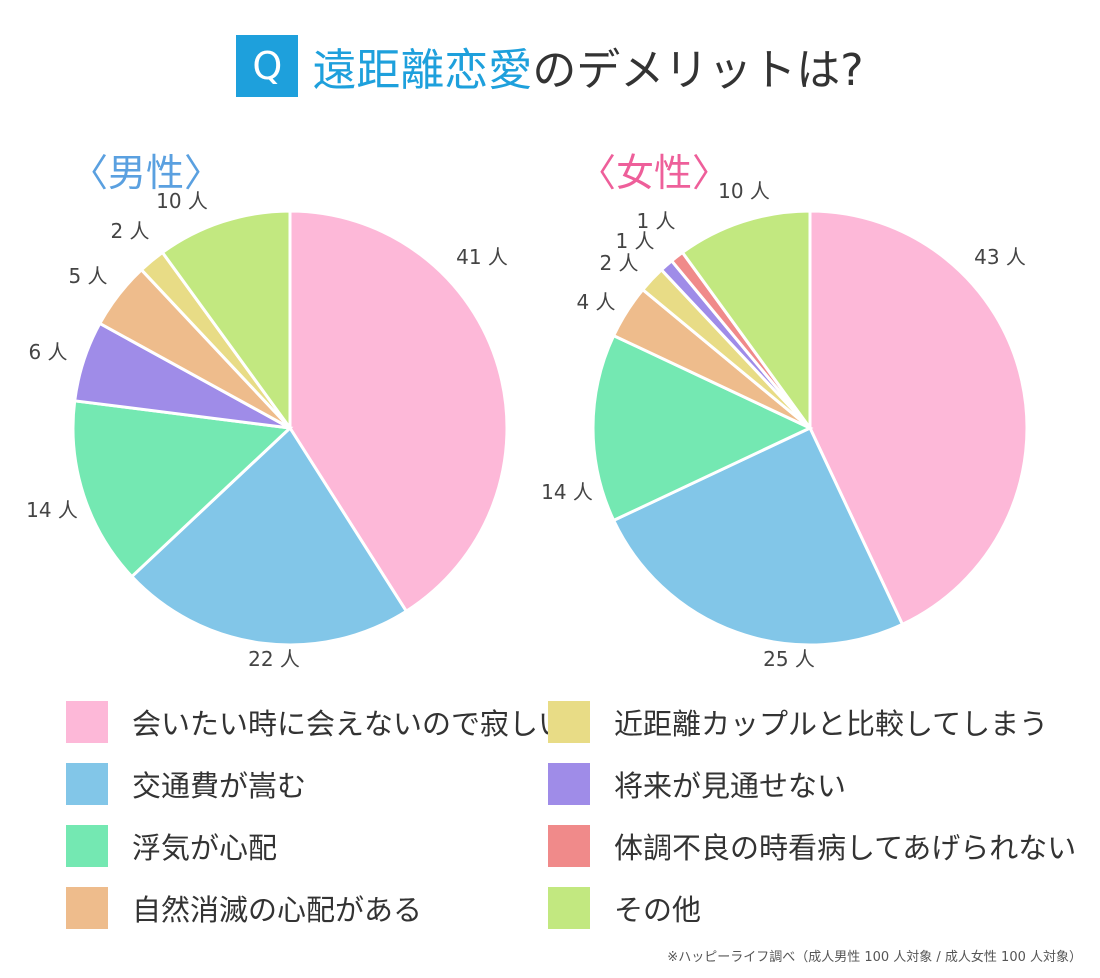 This screenshot has width=1100, height=978. What do you see at coordinates (87, 276) in the screenshot?
I see `male-label-fade-out: 5 人` at bounding box center [87, 276].